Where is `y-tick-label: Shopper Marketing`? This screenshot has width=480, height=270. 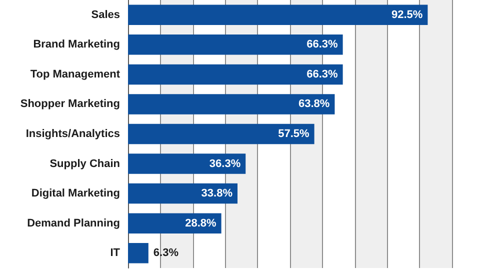 y-tick-label: Shopper Marketing is located at coordinates (70, 104).